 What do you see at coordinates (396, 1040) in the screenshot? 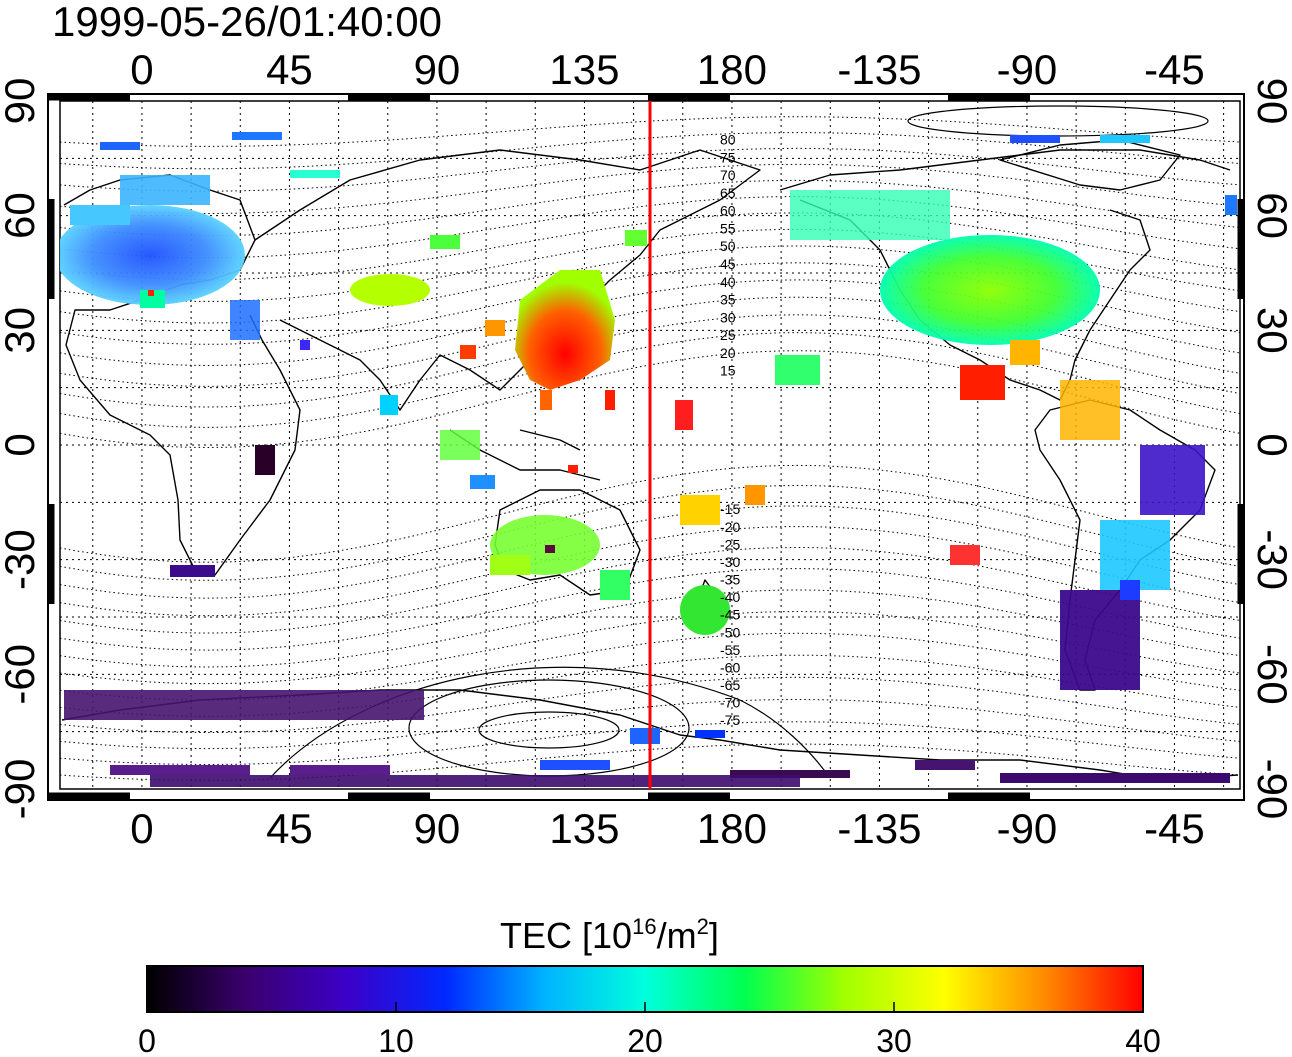
I see `colorbar-tick-label: 10` at bounding box center [396, 1040].